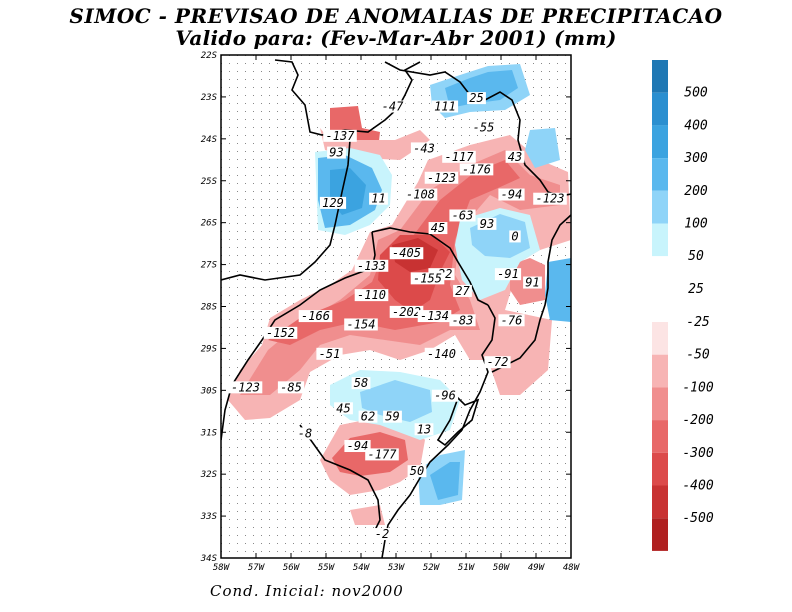  What do you see at coordinates (697, 387) in the screenshot?
I see `colorbar-label: -100` at bounding box center [697, 387].